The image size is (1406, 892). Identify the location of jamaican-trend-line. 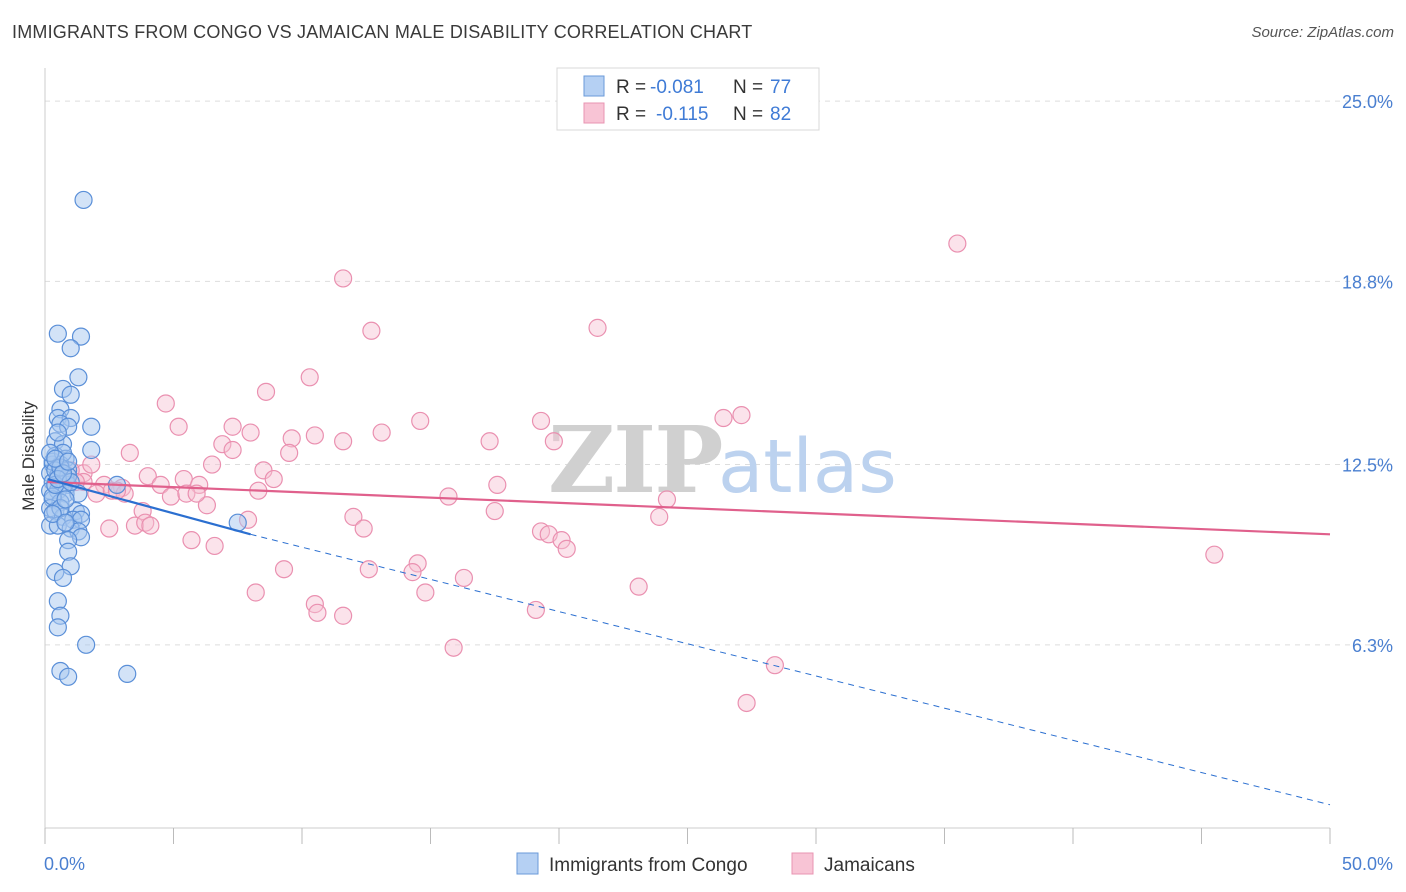
(689, 508).